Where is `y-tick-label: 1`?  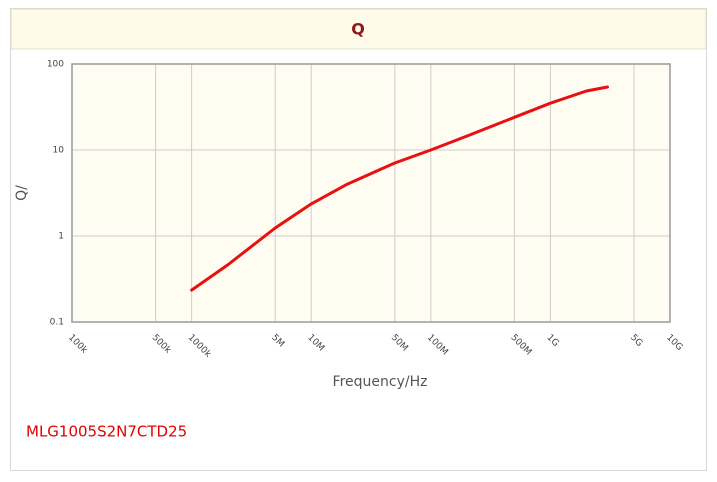 y-tick-label: 1 is located at coordinates (61, 237).